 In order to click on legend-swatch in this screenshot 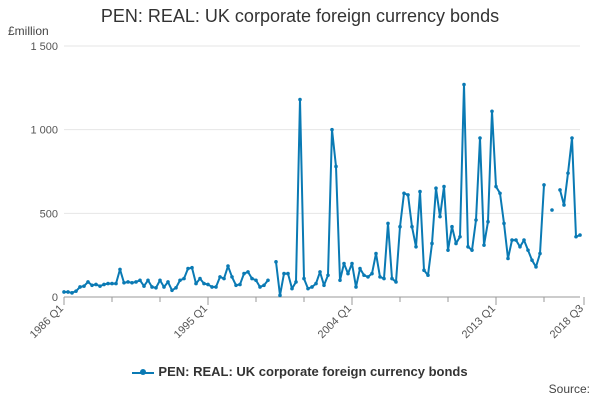, I will do `click(143, 373)`.